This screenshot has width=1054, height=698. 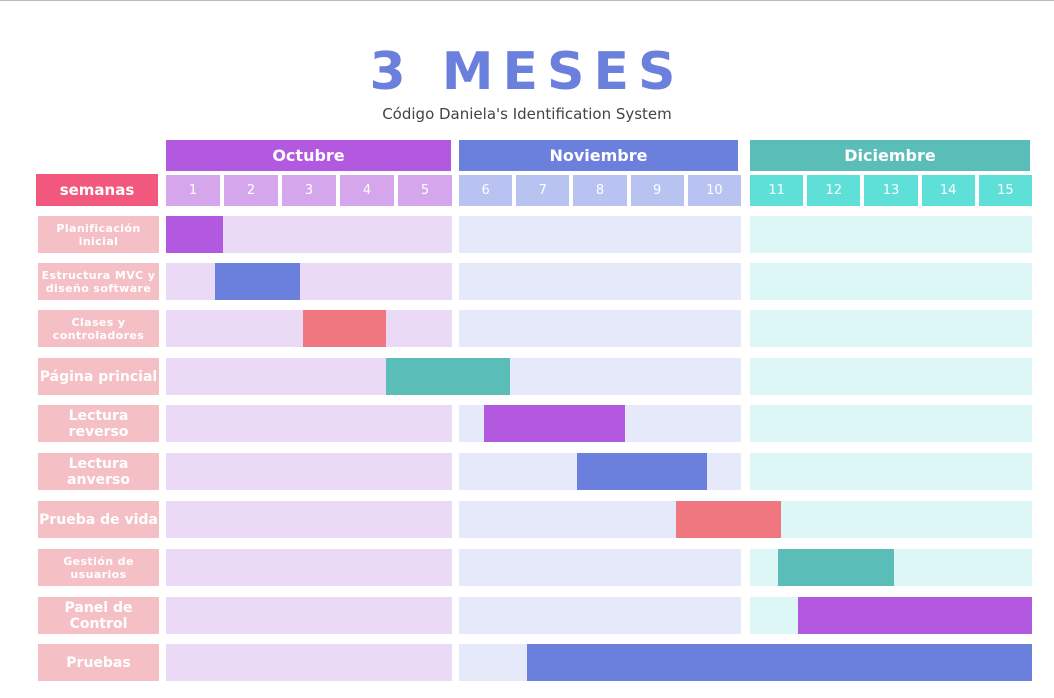 What do you see at coordinates (1005, 190) in the screenshot?
I see `week-cell: 15` at bounding box center [1005, 190].